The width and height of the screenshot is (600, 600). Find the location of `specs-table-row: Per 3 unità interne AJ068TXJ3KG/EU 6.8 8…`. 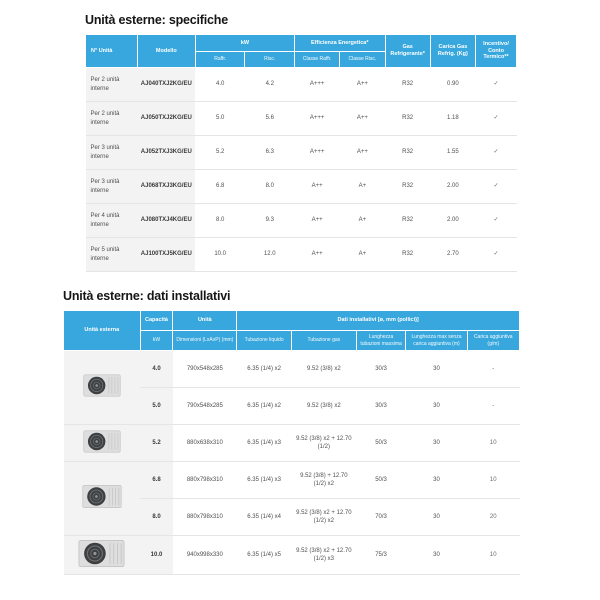

specs-table-row: Per 3 unità interne AJ068TXJ3KG/EU 6.8 8… is located at coordinates (301, 186).